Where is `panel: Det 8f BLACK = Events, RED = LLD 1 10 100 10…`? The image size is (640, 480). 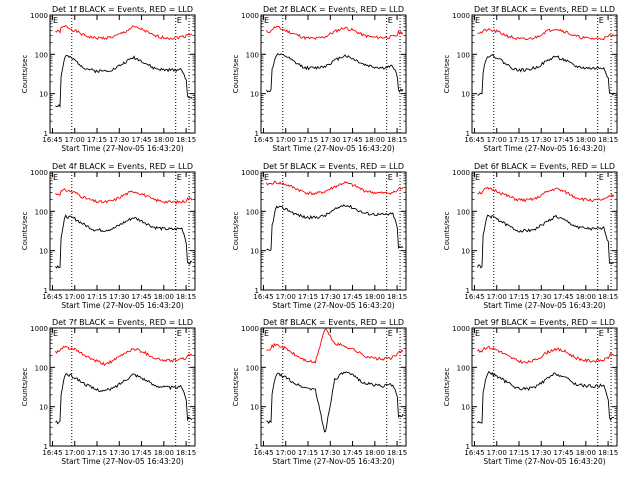 panel: Det 8f BLACK = Events, RED = LLD 1 10 100 10… is located at coordinates (319, 392).